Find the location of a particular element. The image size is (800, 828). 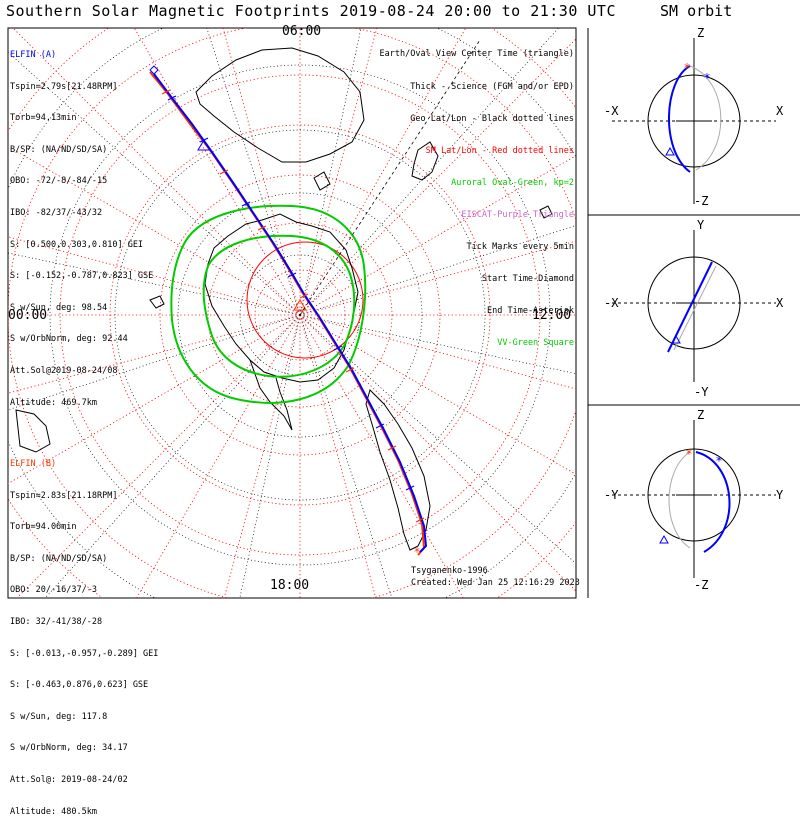

legend-item: SM Lat/Lon - Red dotted lines is located at coordinates (499, 150).